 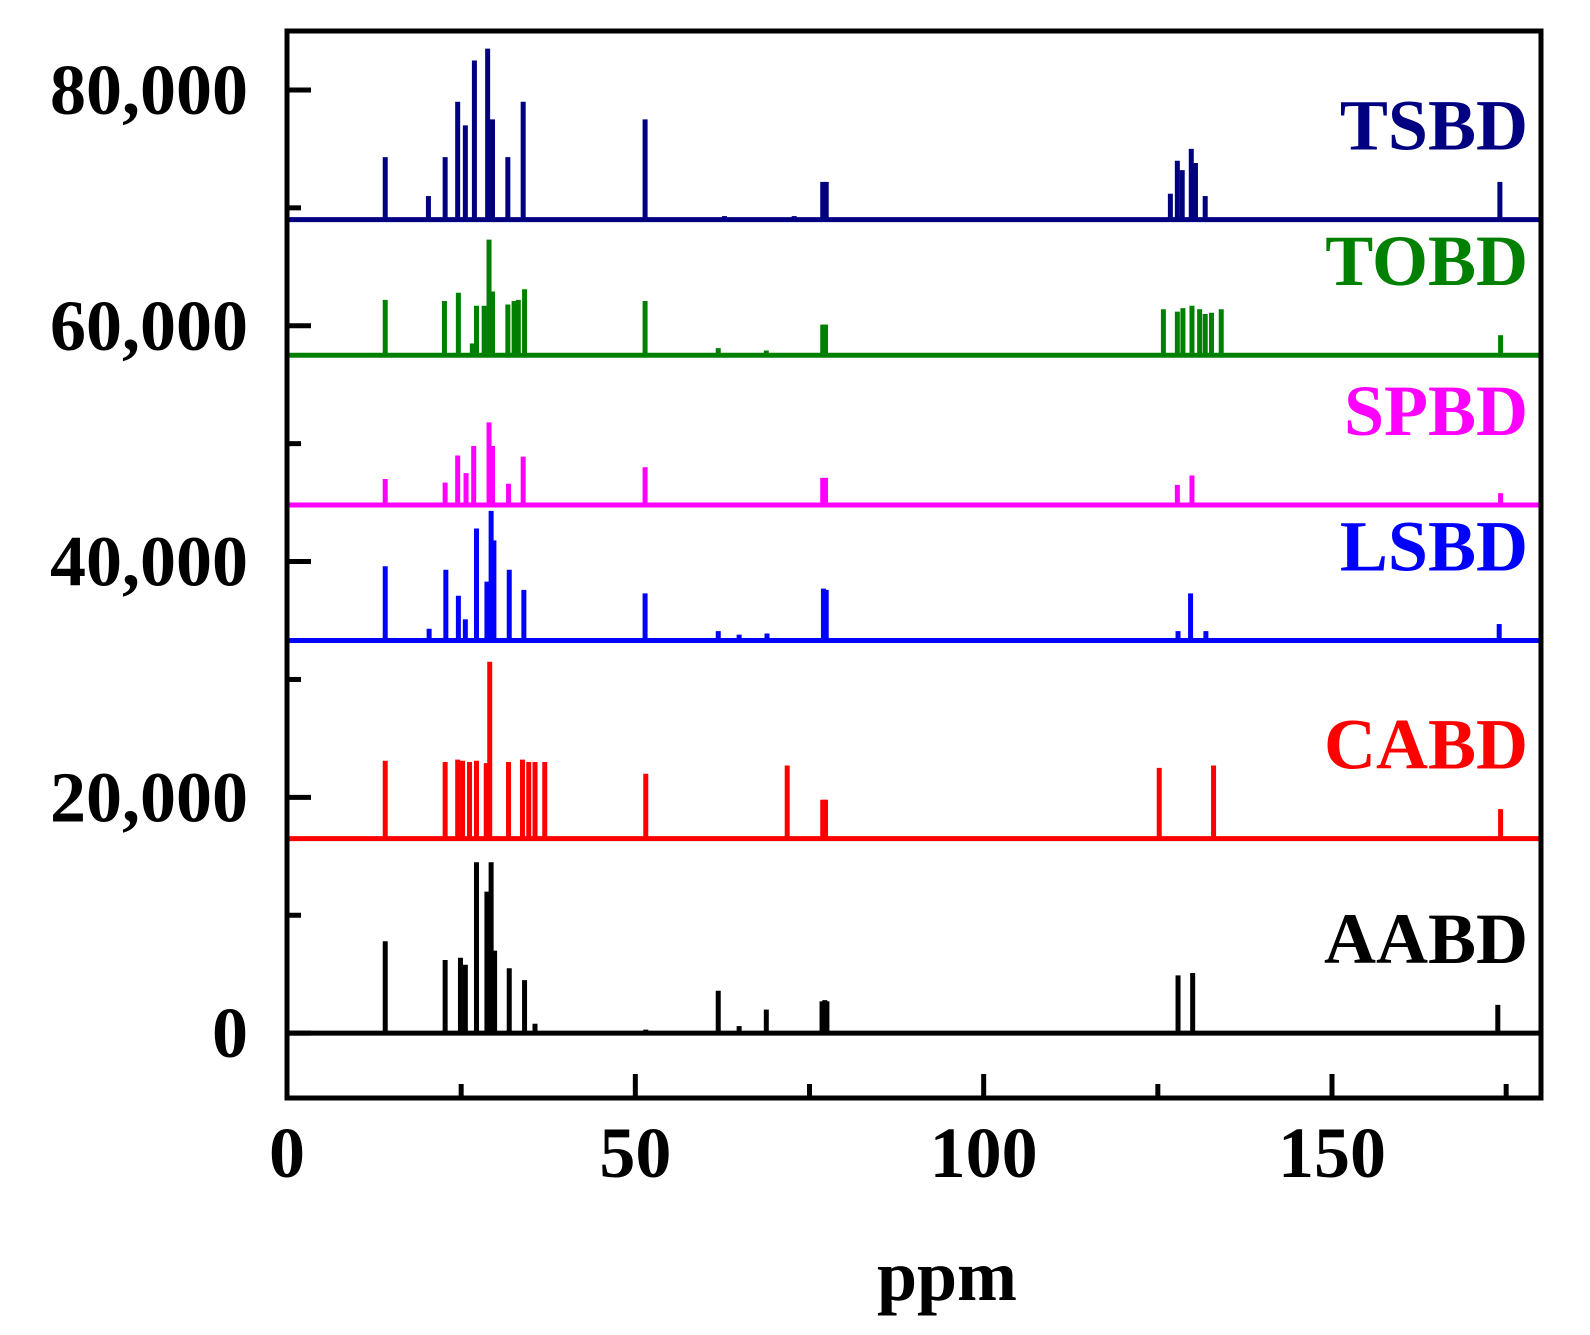 What do you see at coordinates (149, 326) in the screenshot?
I see `y-tick-label: 60,000` at bounding box center [149, 326].